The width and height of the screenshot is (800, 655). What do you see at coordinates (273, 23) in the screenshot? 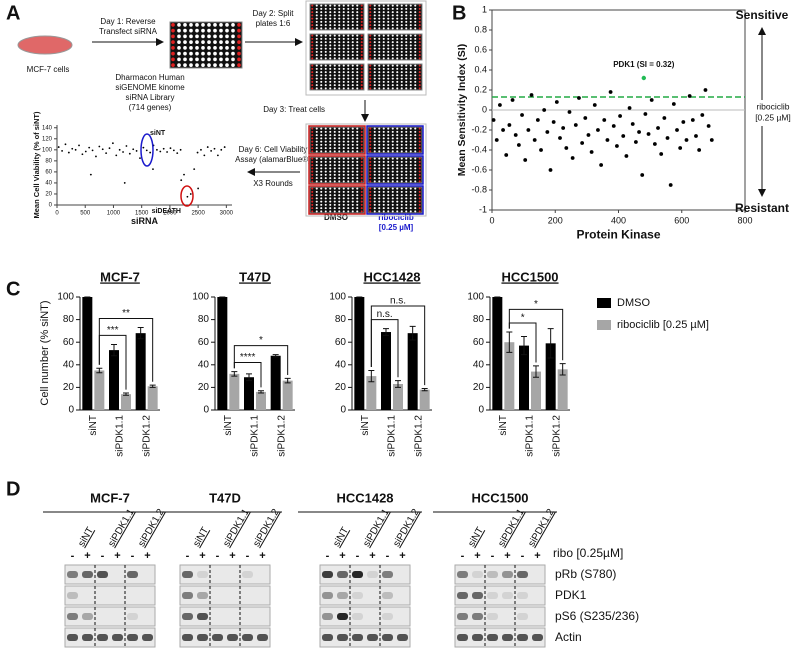
I see `workflow-text: plates 1:6` at bounding box center [273, 23].